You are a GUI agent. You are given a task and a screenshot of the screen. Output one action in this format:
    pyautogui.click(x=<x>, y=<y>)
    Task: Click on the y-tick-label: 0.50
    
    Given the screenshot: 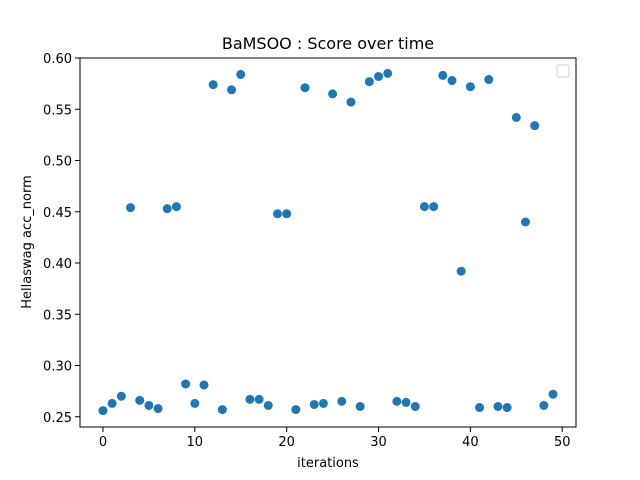 What is the action you would take?
    pyautogui.click(x=57, y=162)
    